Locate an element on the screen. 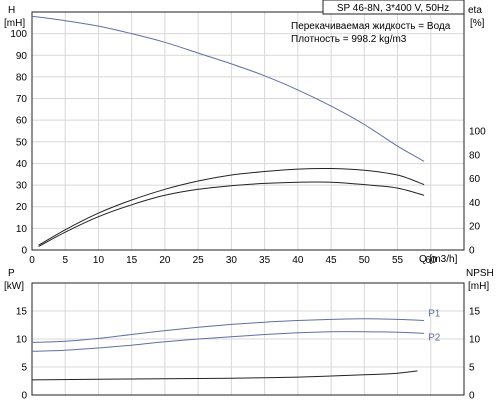  bottom-series-lines: P1 P2 is located at coordinates (236, 345).